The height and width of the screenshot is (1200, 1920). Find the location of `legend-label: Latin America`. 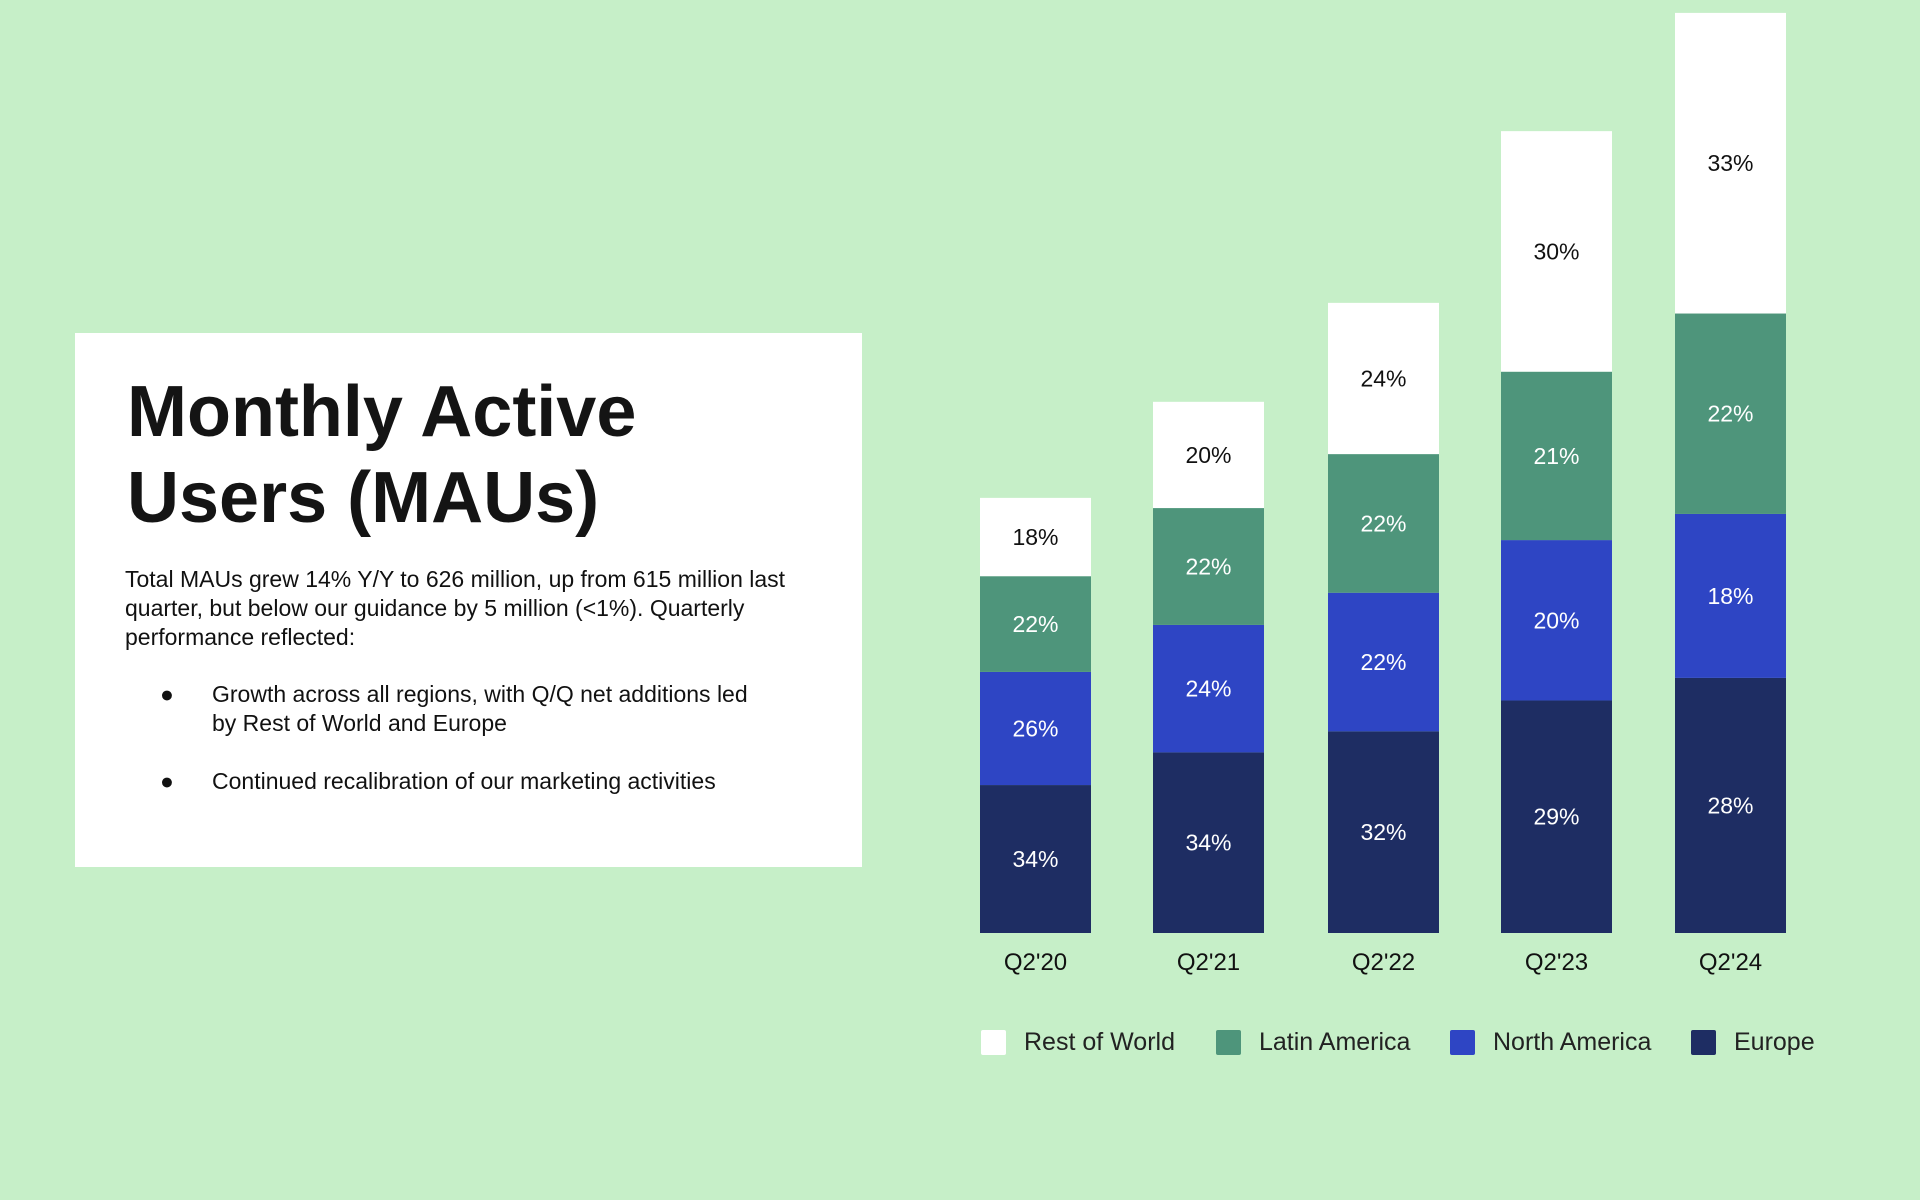

legend-label: Latin America is located at coordinates (1335, 1042).